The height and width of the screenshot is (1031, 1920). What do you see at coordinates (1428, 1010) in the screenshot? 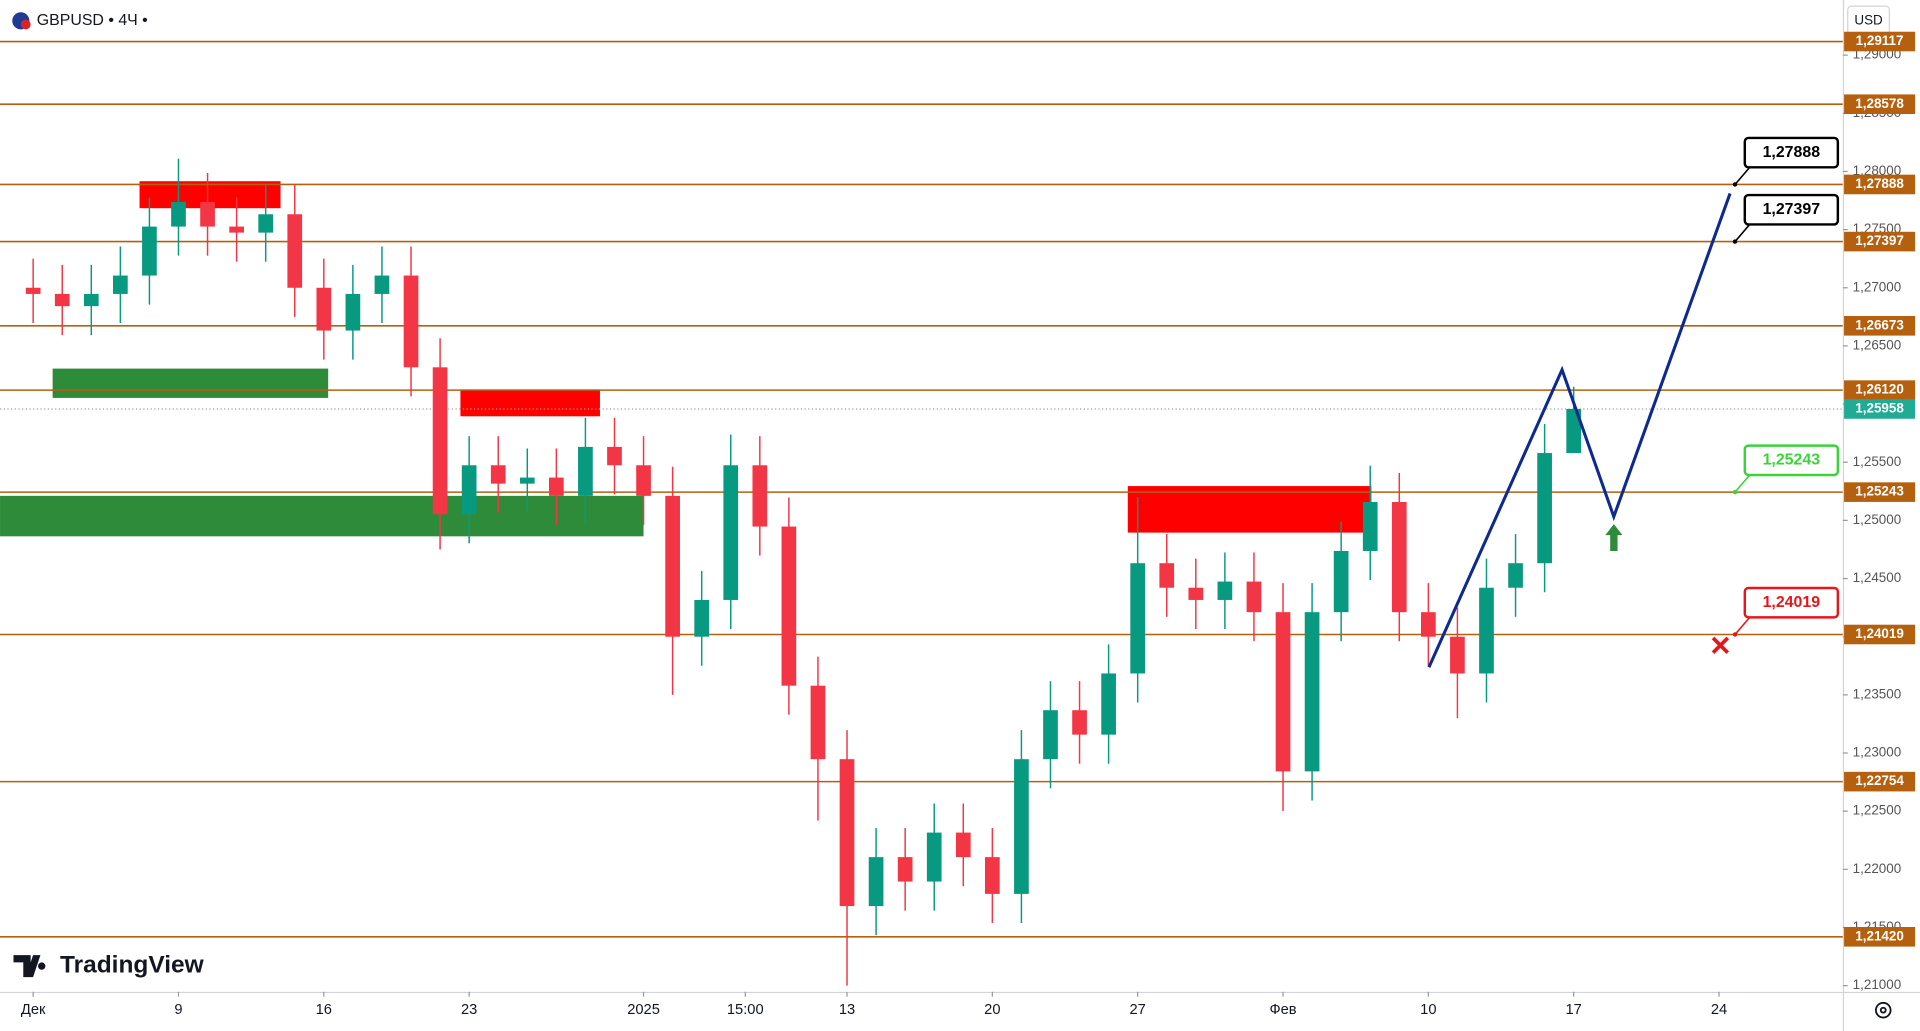
I see `x-tick-label: 10` at bounding box center [1428, 1010].